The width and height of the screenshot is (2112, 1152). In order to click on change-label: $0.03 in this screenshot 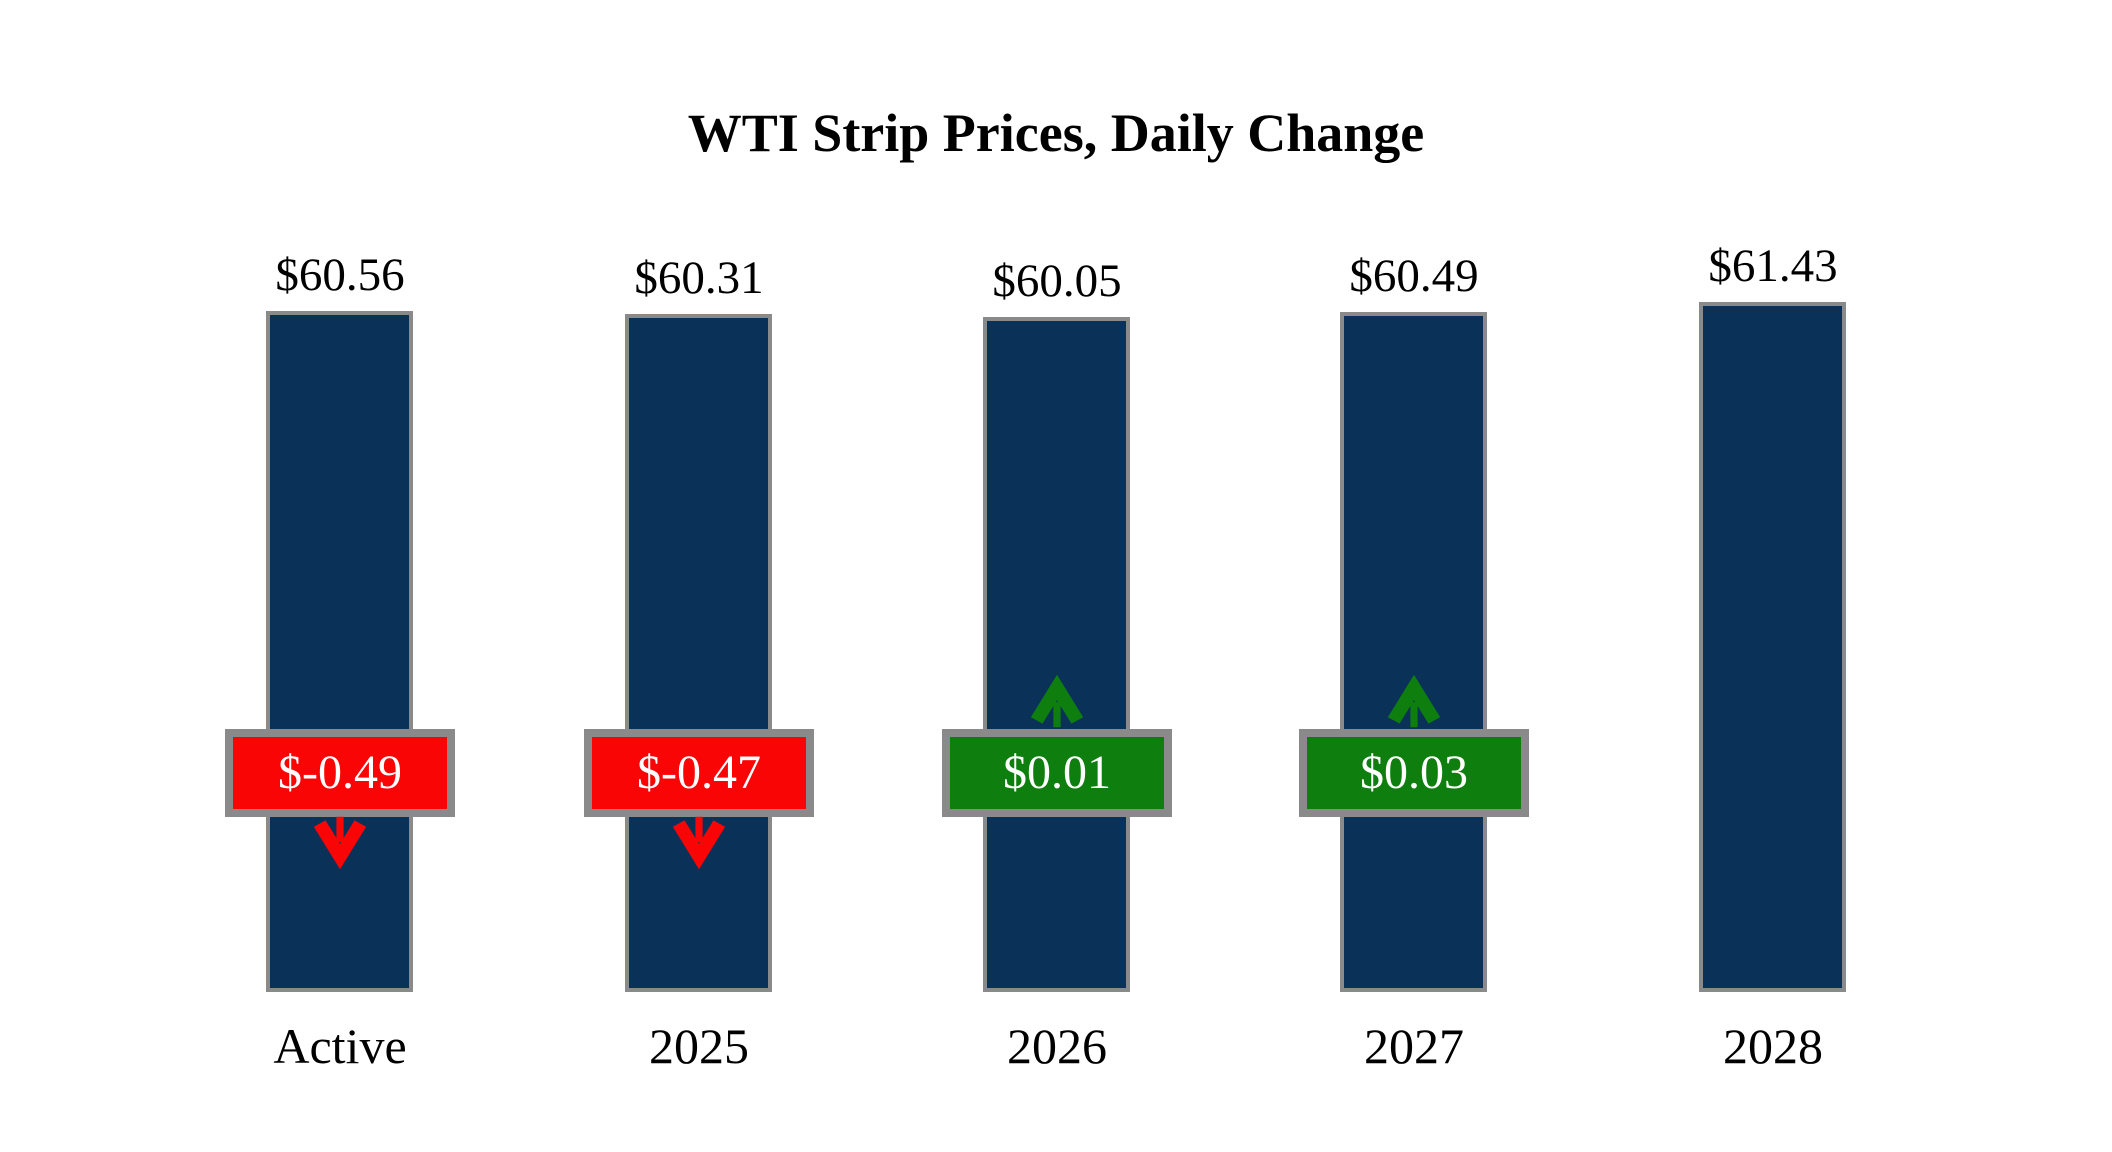, I will do `click(1414, 772)`.